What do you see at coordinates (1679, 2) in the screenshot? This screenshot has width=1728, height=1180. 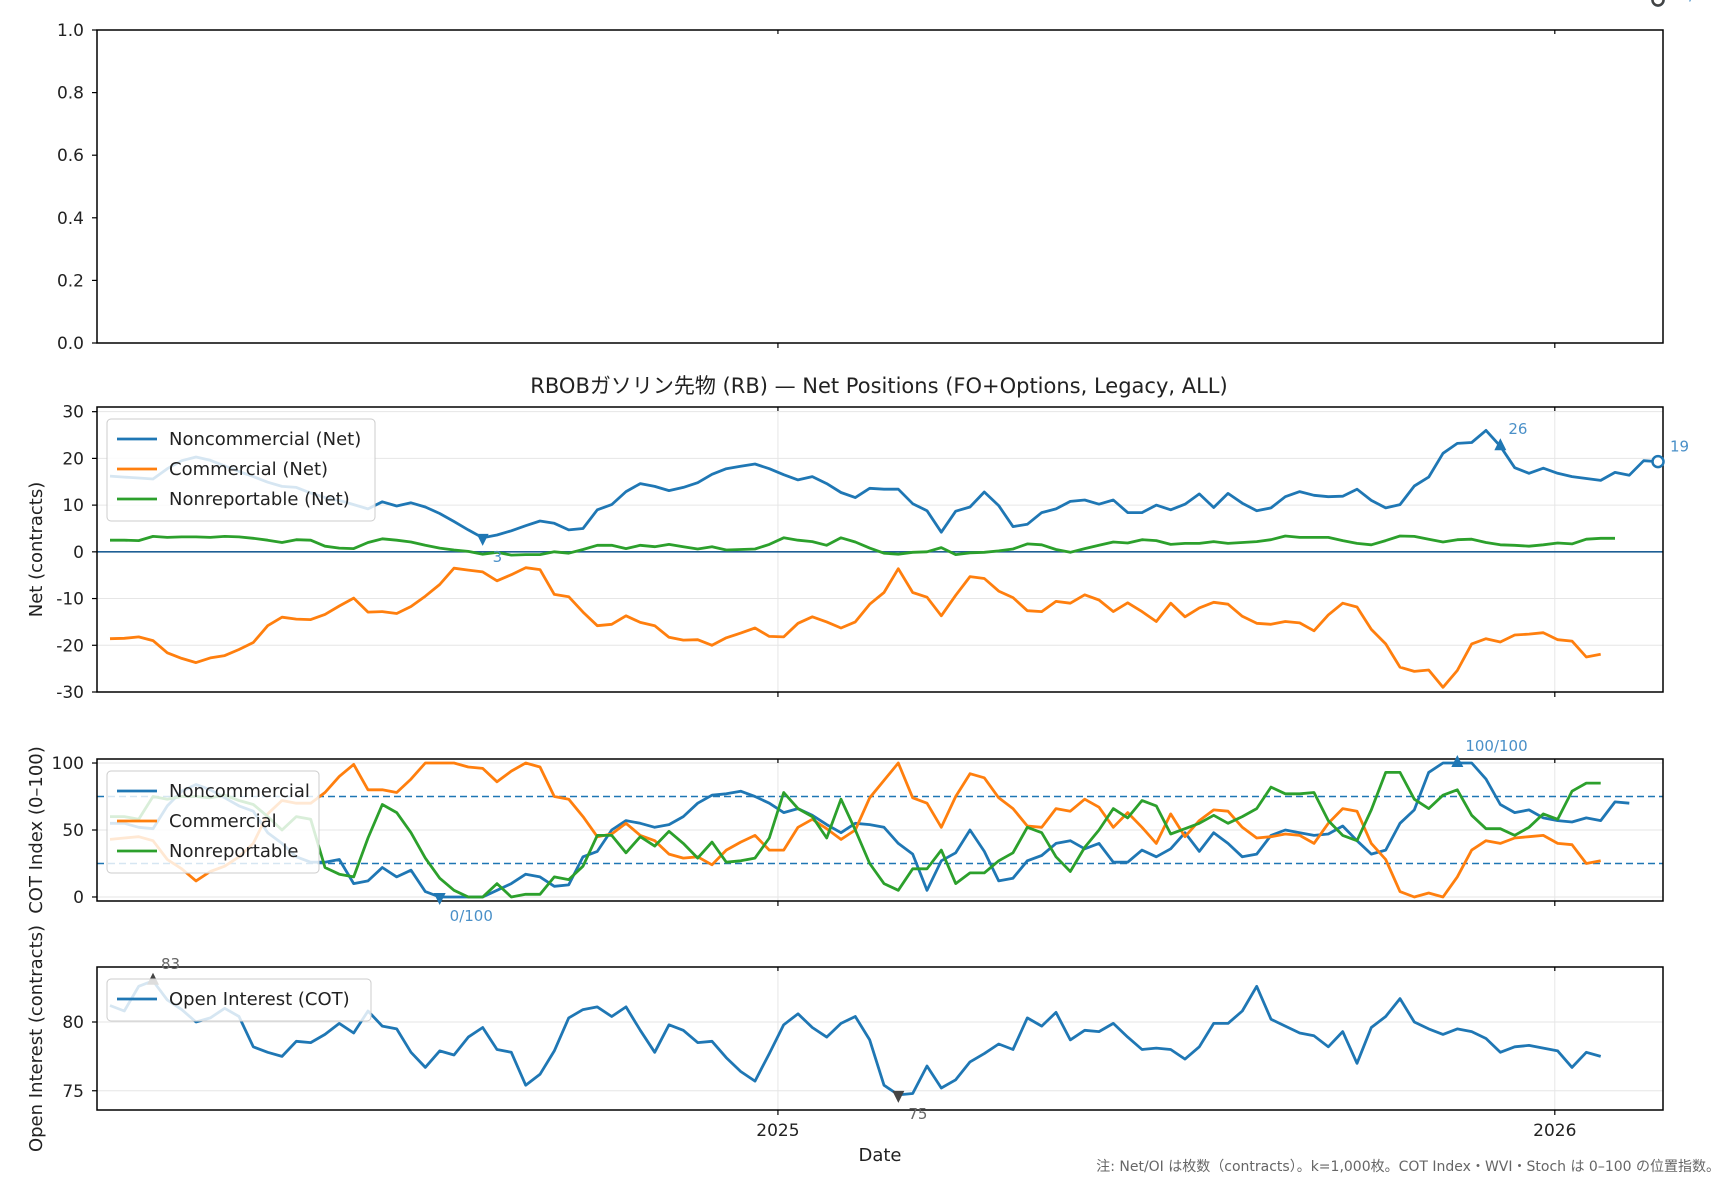 I see `latest-annotation: 78` at bounding box center [1679, 2].